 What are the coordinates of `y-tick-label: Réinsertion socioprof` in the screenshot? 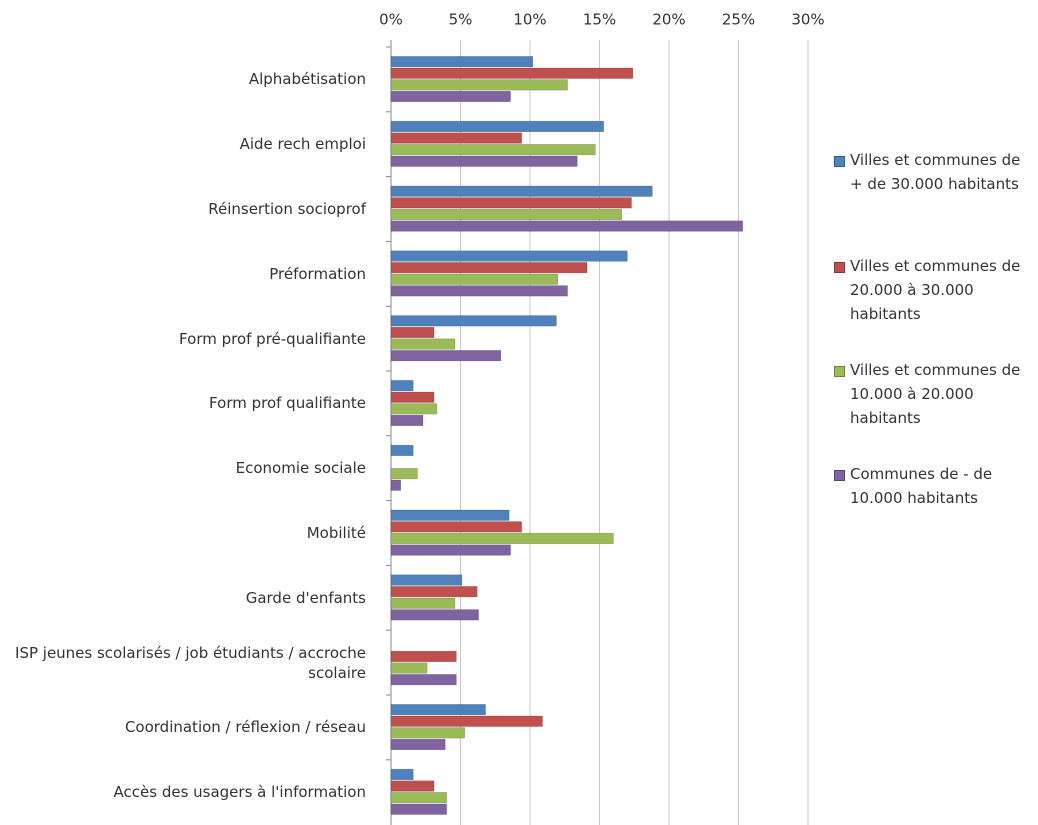 It's located at (287, 209).